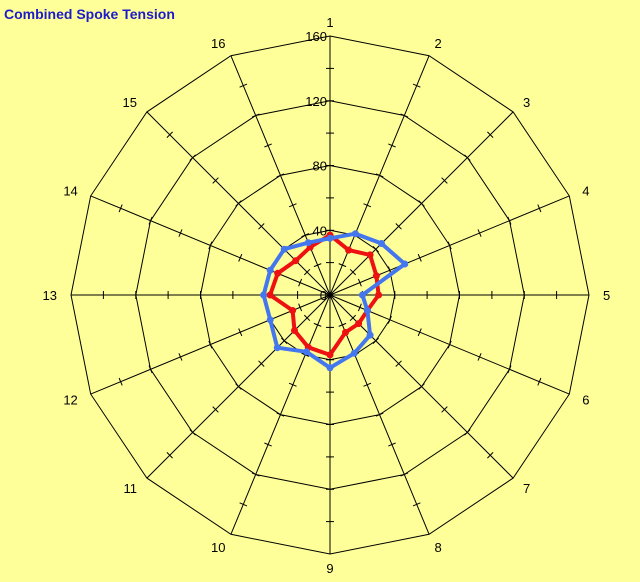 This screenshot has width=640, height=582. I want to click on spoke-label-6: 6, so click(585, 400).